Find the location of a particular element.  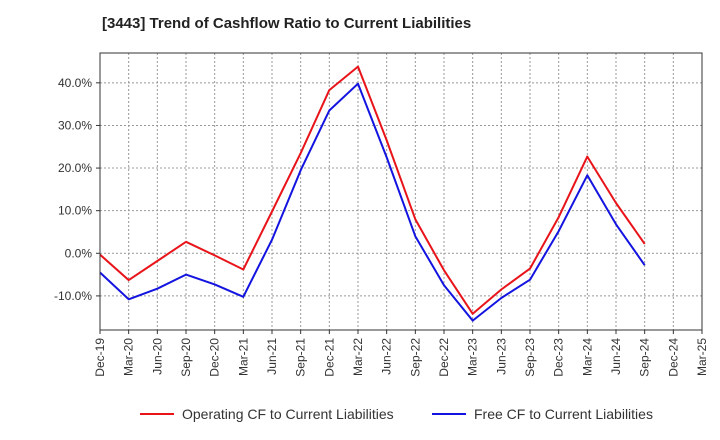

legend-label-2: Free CF to Current Liabilities is located at coordinates (563, 414).